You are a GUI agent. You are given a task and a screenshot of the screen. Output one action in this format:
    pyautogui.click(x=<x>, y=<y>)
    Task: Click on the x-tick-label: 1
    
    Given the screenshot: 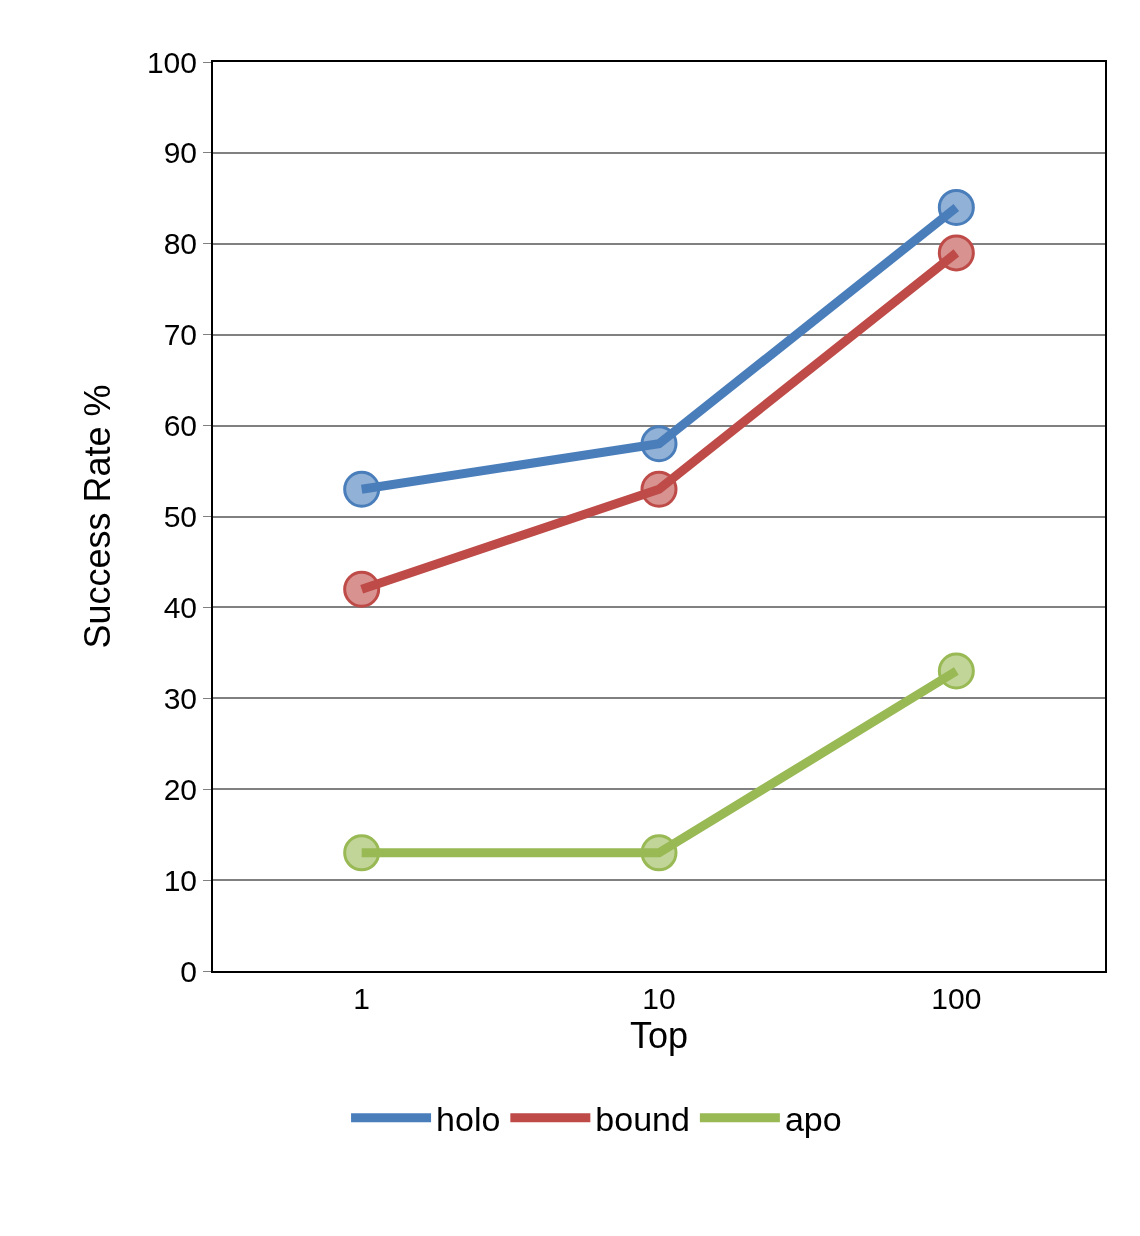 What is the action you would take?
    pyautogui.click(x=362, y=998)
    